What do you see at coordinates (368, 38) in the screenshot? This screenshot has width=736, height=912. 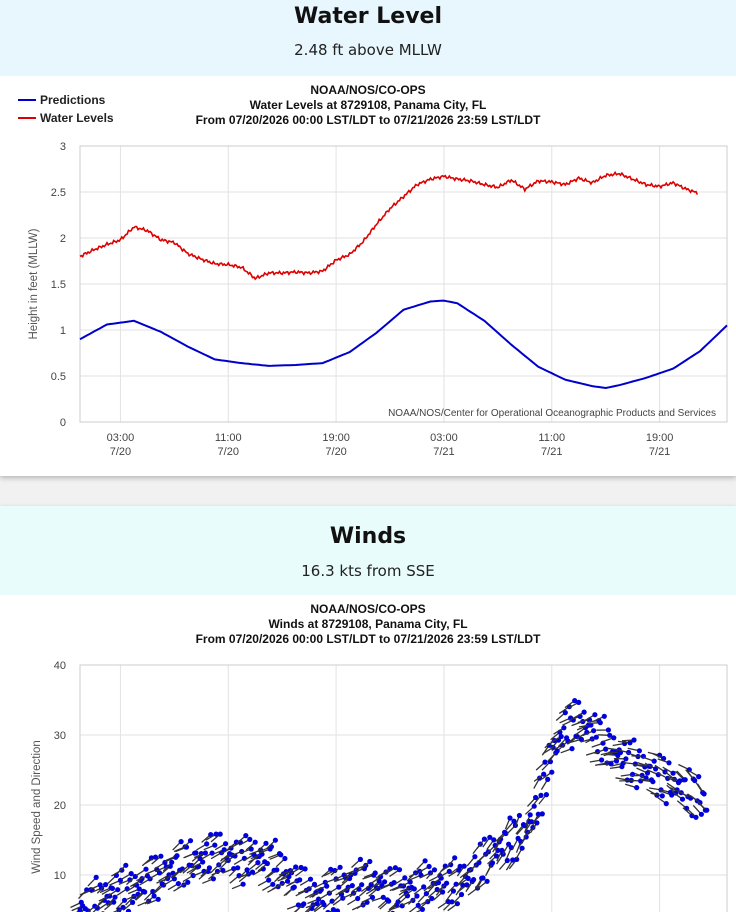 I see `water-level-header: Water Level 2.48 ft above MLLW` at bounding box center [368, 38].